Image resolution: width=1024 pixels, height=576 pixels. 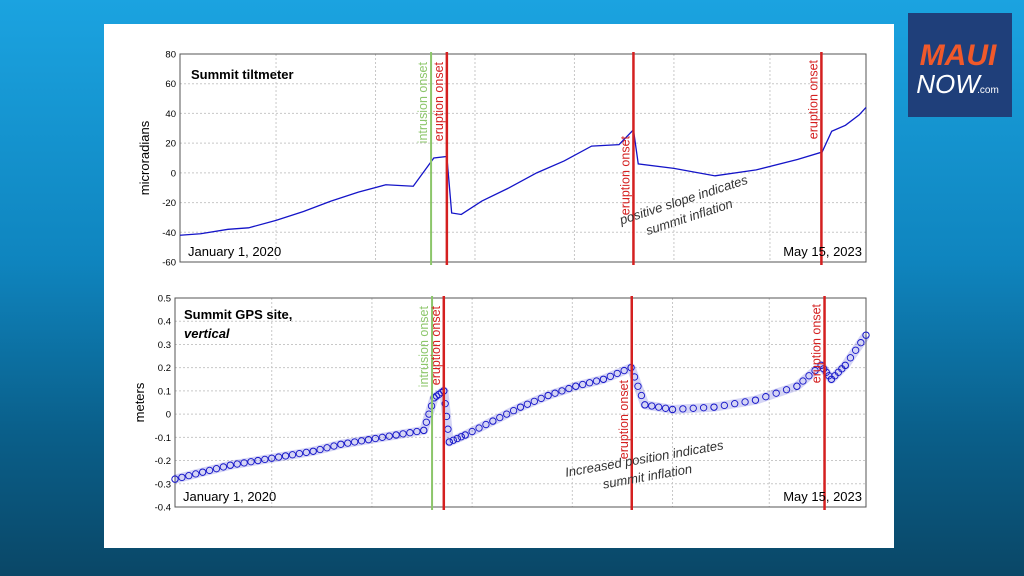 What do you see at coordinates (242, 74) in the screenshot?
I see `chart-title: Summit tiltmeter` at bounding box center [242, 74].